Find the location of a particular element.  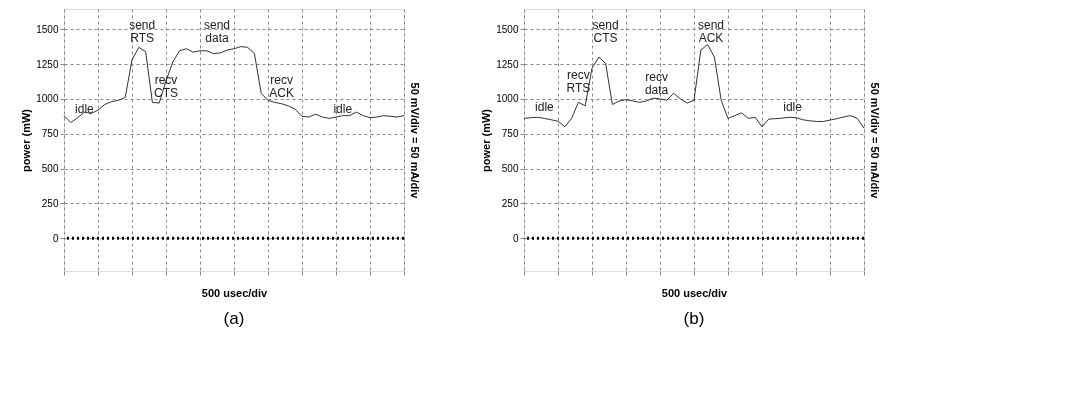

annotation: recv CTS is located at coordinates (166, 86).